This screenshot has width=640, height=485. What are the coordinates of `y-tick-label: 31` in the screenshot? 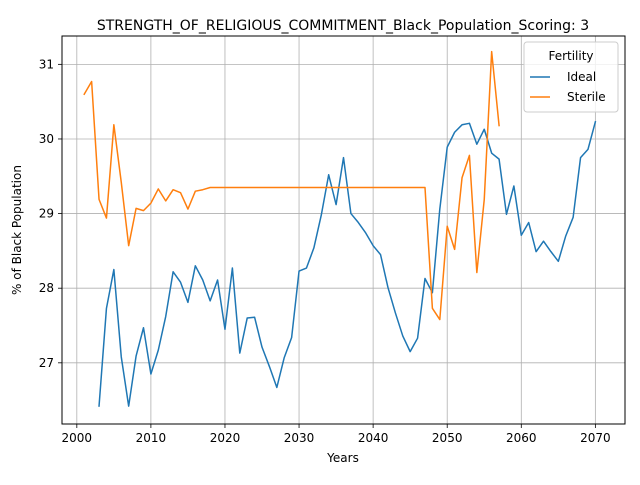 It's located at (46, 64).